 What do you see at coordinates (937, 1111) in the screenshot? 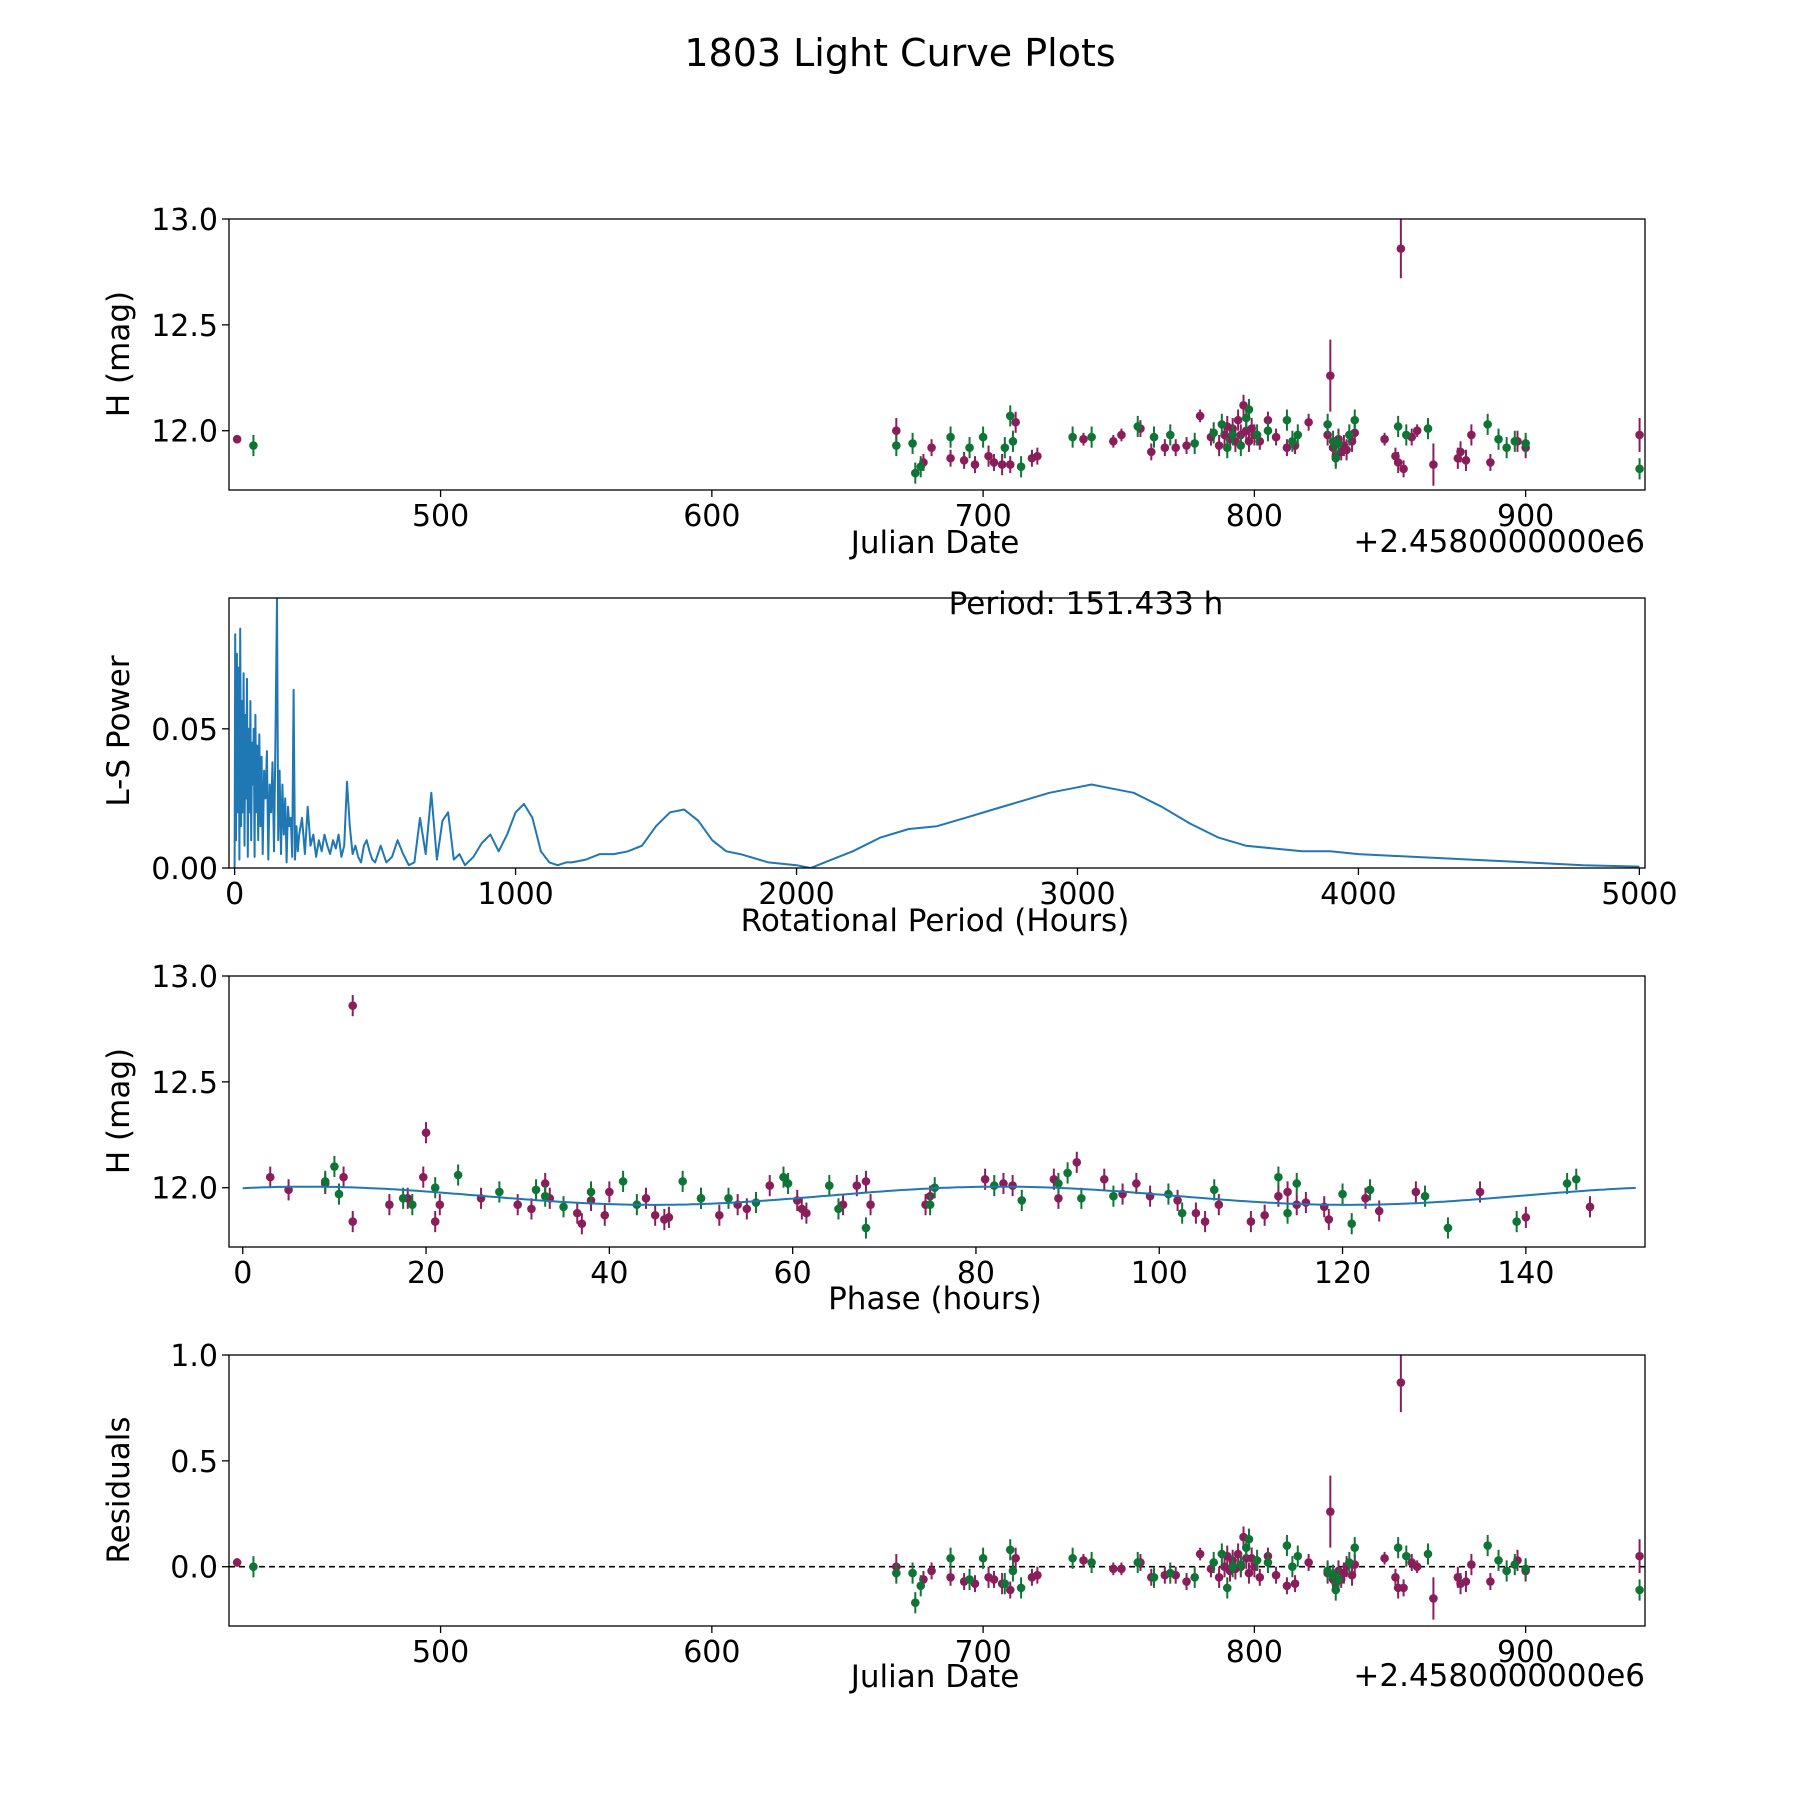
I see `phased-axes-frame` at bounding box center [937, 1111].